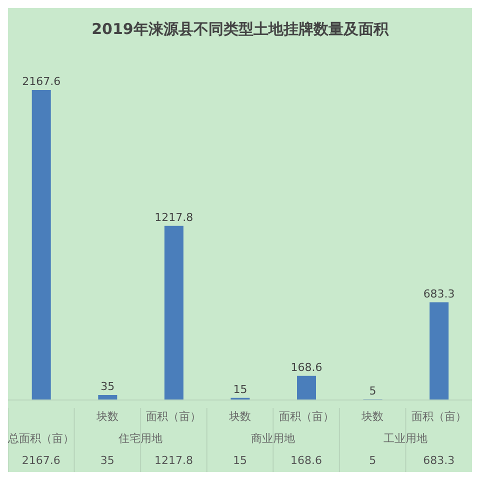 The width and height of the screenshot is (480, 480). I want to click on data-label: 1217.8, so click(174, 217).